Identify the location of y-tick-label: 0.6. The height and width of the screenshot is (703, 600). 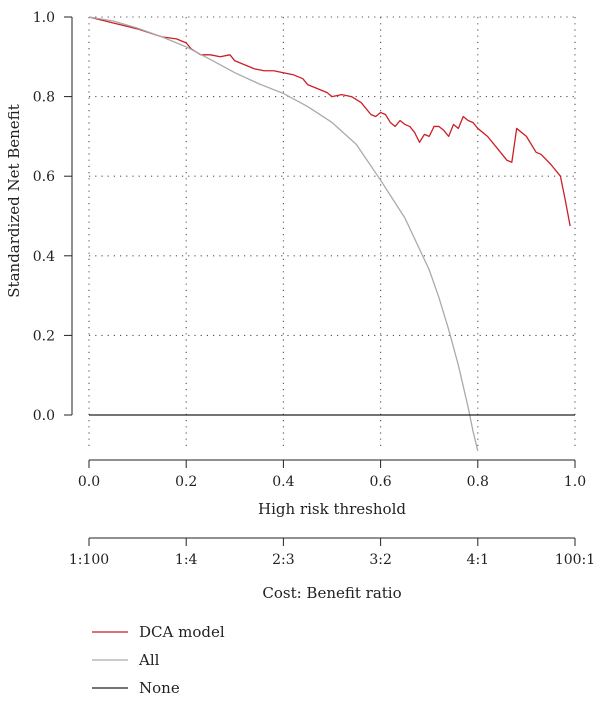
(44, 177).